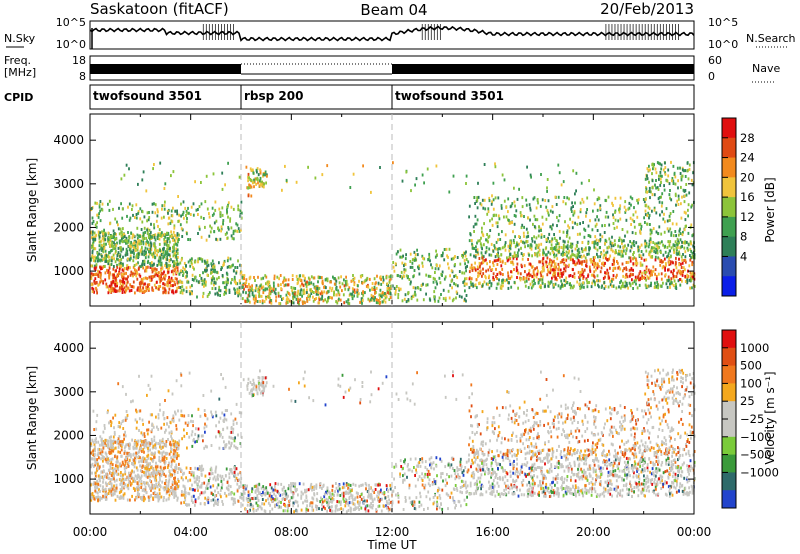 The width and height of the screenshot is (800, 554). Describe the element at coordinates (68, 140) in the screenshot. I see `y-tick-label: 4000` at that location.